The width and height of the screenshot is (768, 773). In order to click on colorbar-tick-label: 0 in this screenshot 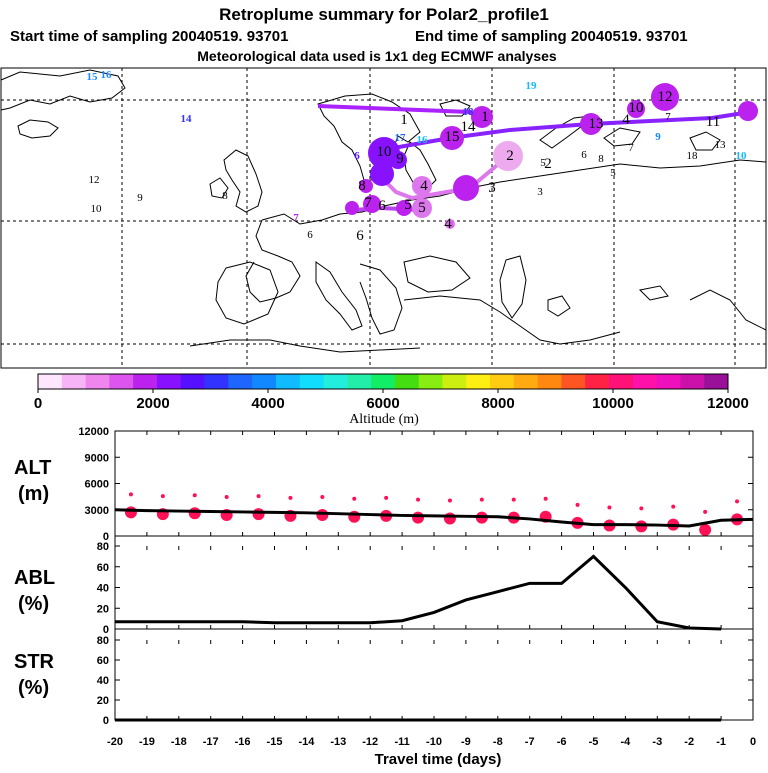, I will do `click(38, 403)`.